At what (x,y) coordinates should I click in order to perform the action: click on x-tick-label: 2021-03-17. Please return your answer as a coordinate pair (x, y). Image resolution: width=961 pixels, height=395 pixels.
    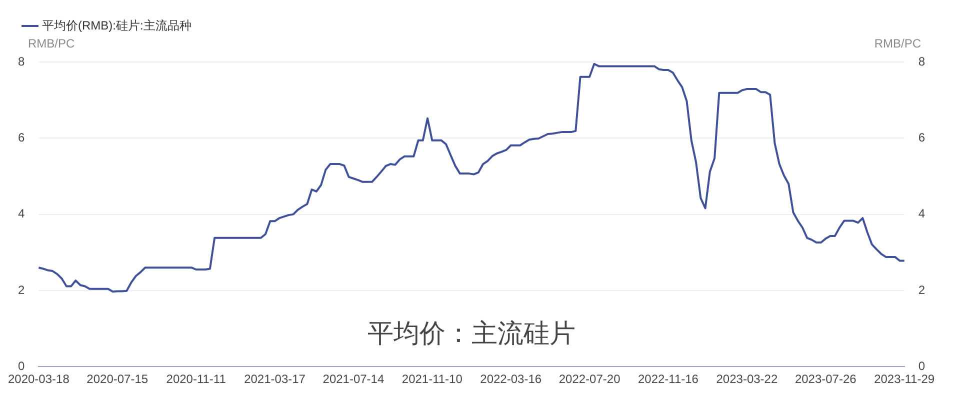
    Looking at the image, I should click on (275, 379).